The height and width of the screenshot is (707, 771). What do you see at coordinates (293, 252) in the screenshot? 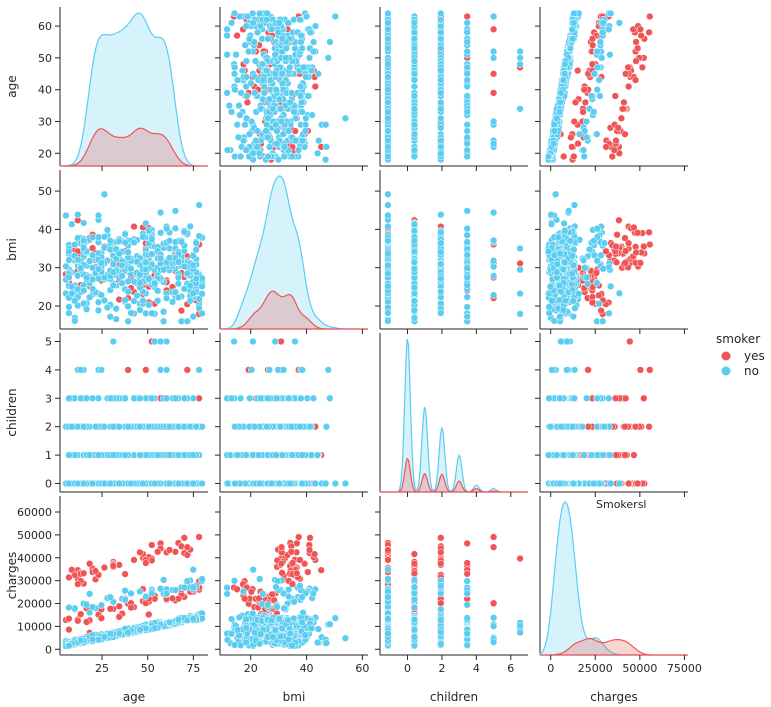
I see `panel-bmi-vs-bmi` at bounding box center [293, 252].